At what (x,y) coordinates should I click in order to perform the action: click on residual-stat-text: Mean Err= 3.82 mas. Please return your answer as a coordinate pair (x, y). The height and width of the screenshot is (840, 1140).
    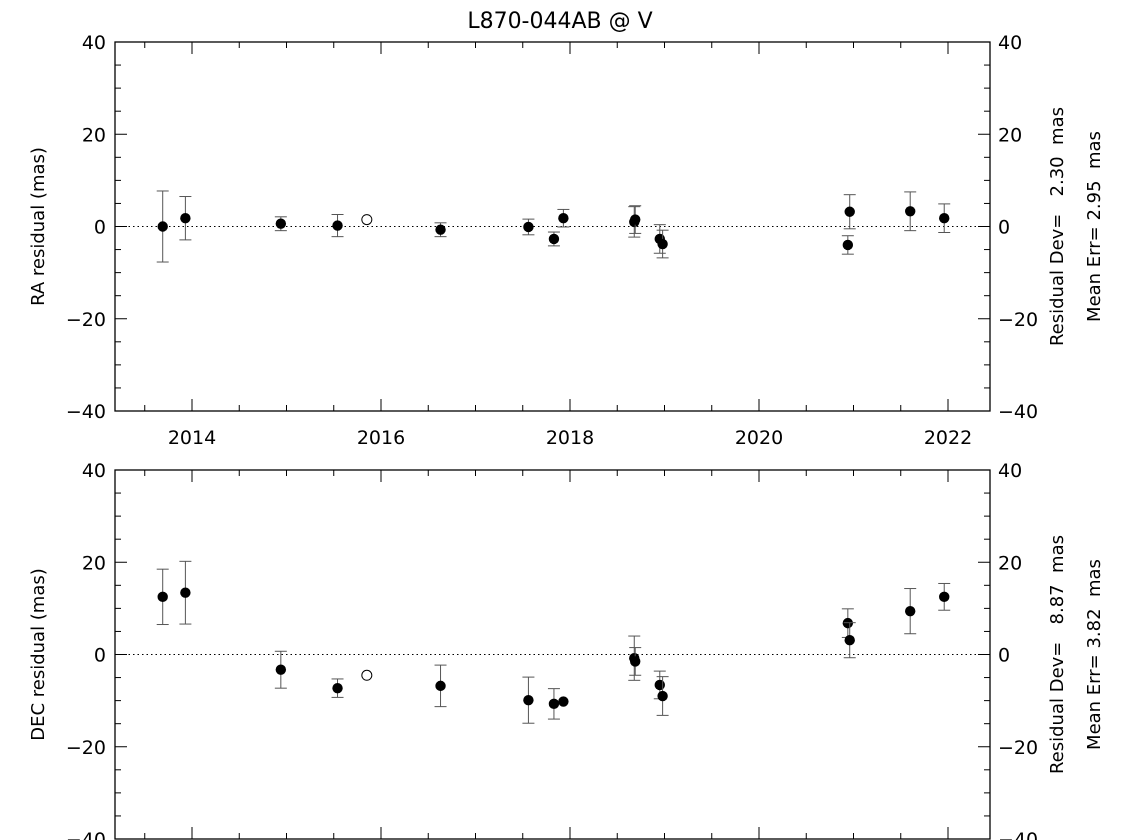
    Looking at the image, I should click on (1094, 654).